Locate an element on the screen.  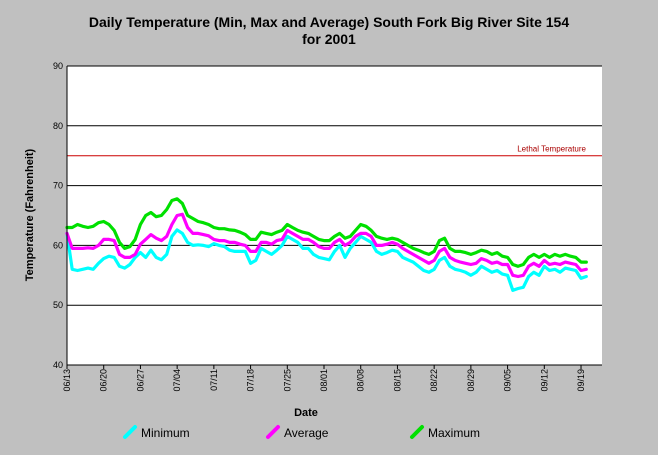
y-tick-label: 60 is located at coordinates (58, 245).